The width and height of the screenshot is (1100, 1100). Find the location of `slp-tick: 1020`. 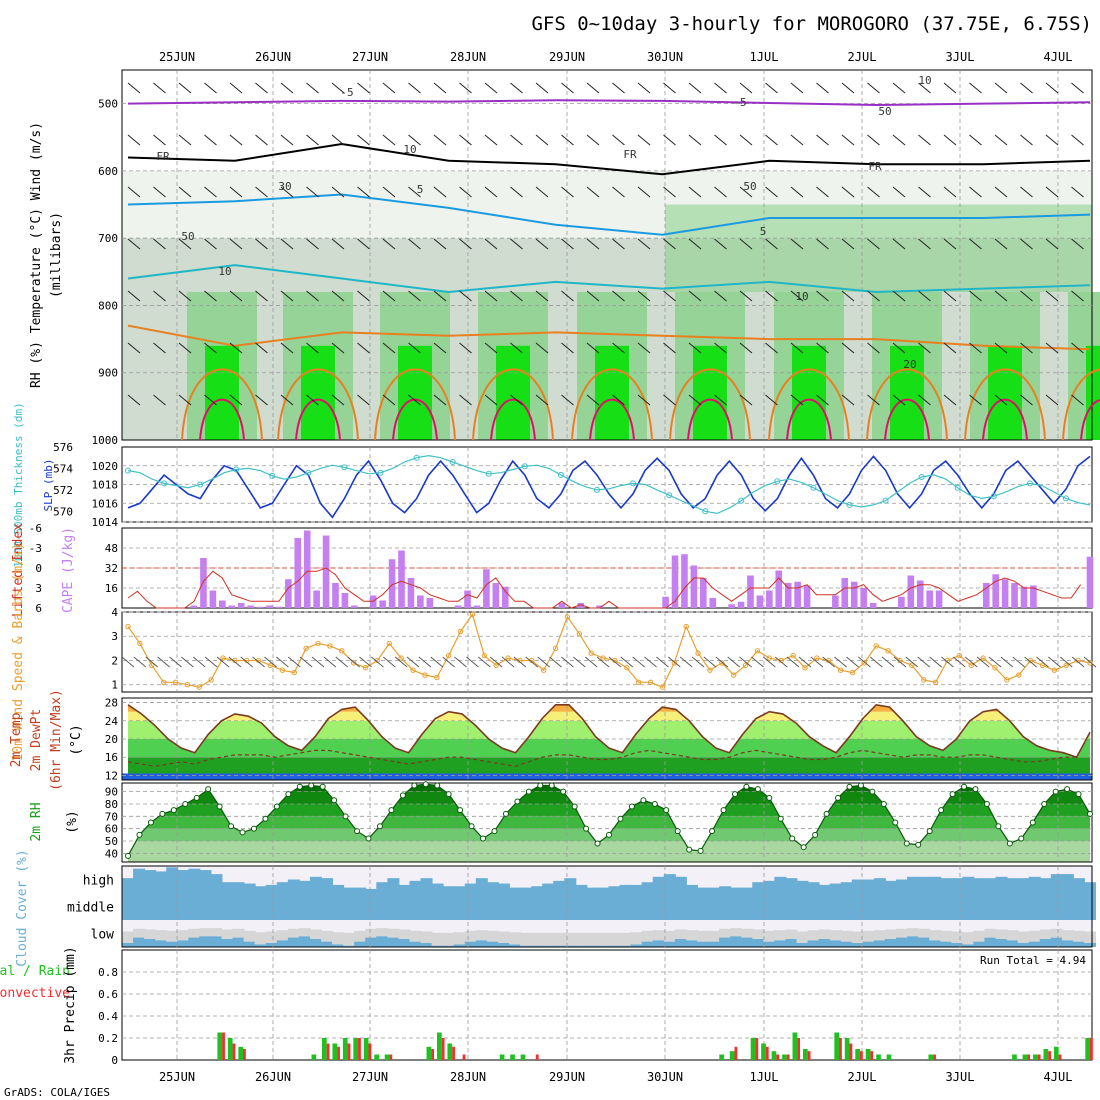

slp-tick: 1020 is located at coordinates (105, 466).